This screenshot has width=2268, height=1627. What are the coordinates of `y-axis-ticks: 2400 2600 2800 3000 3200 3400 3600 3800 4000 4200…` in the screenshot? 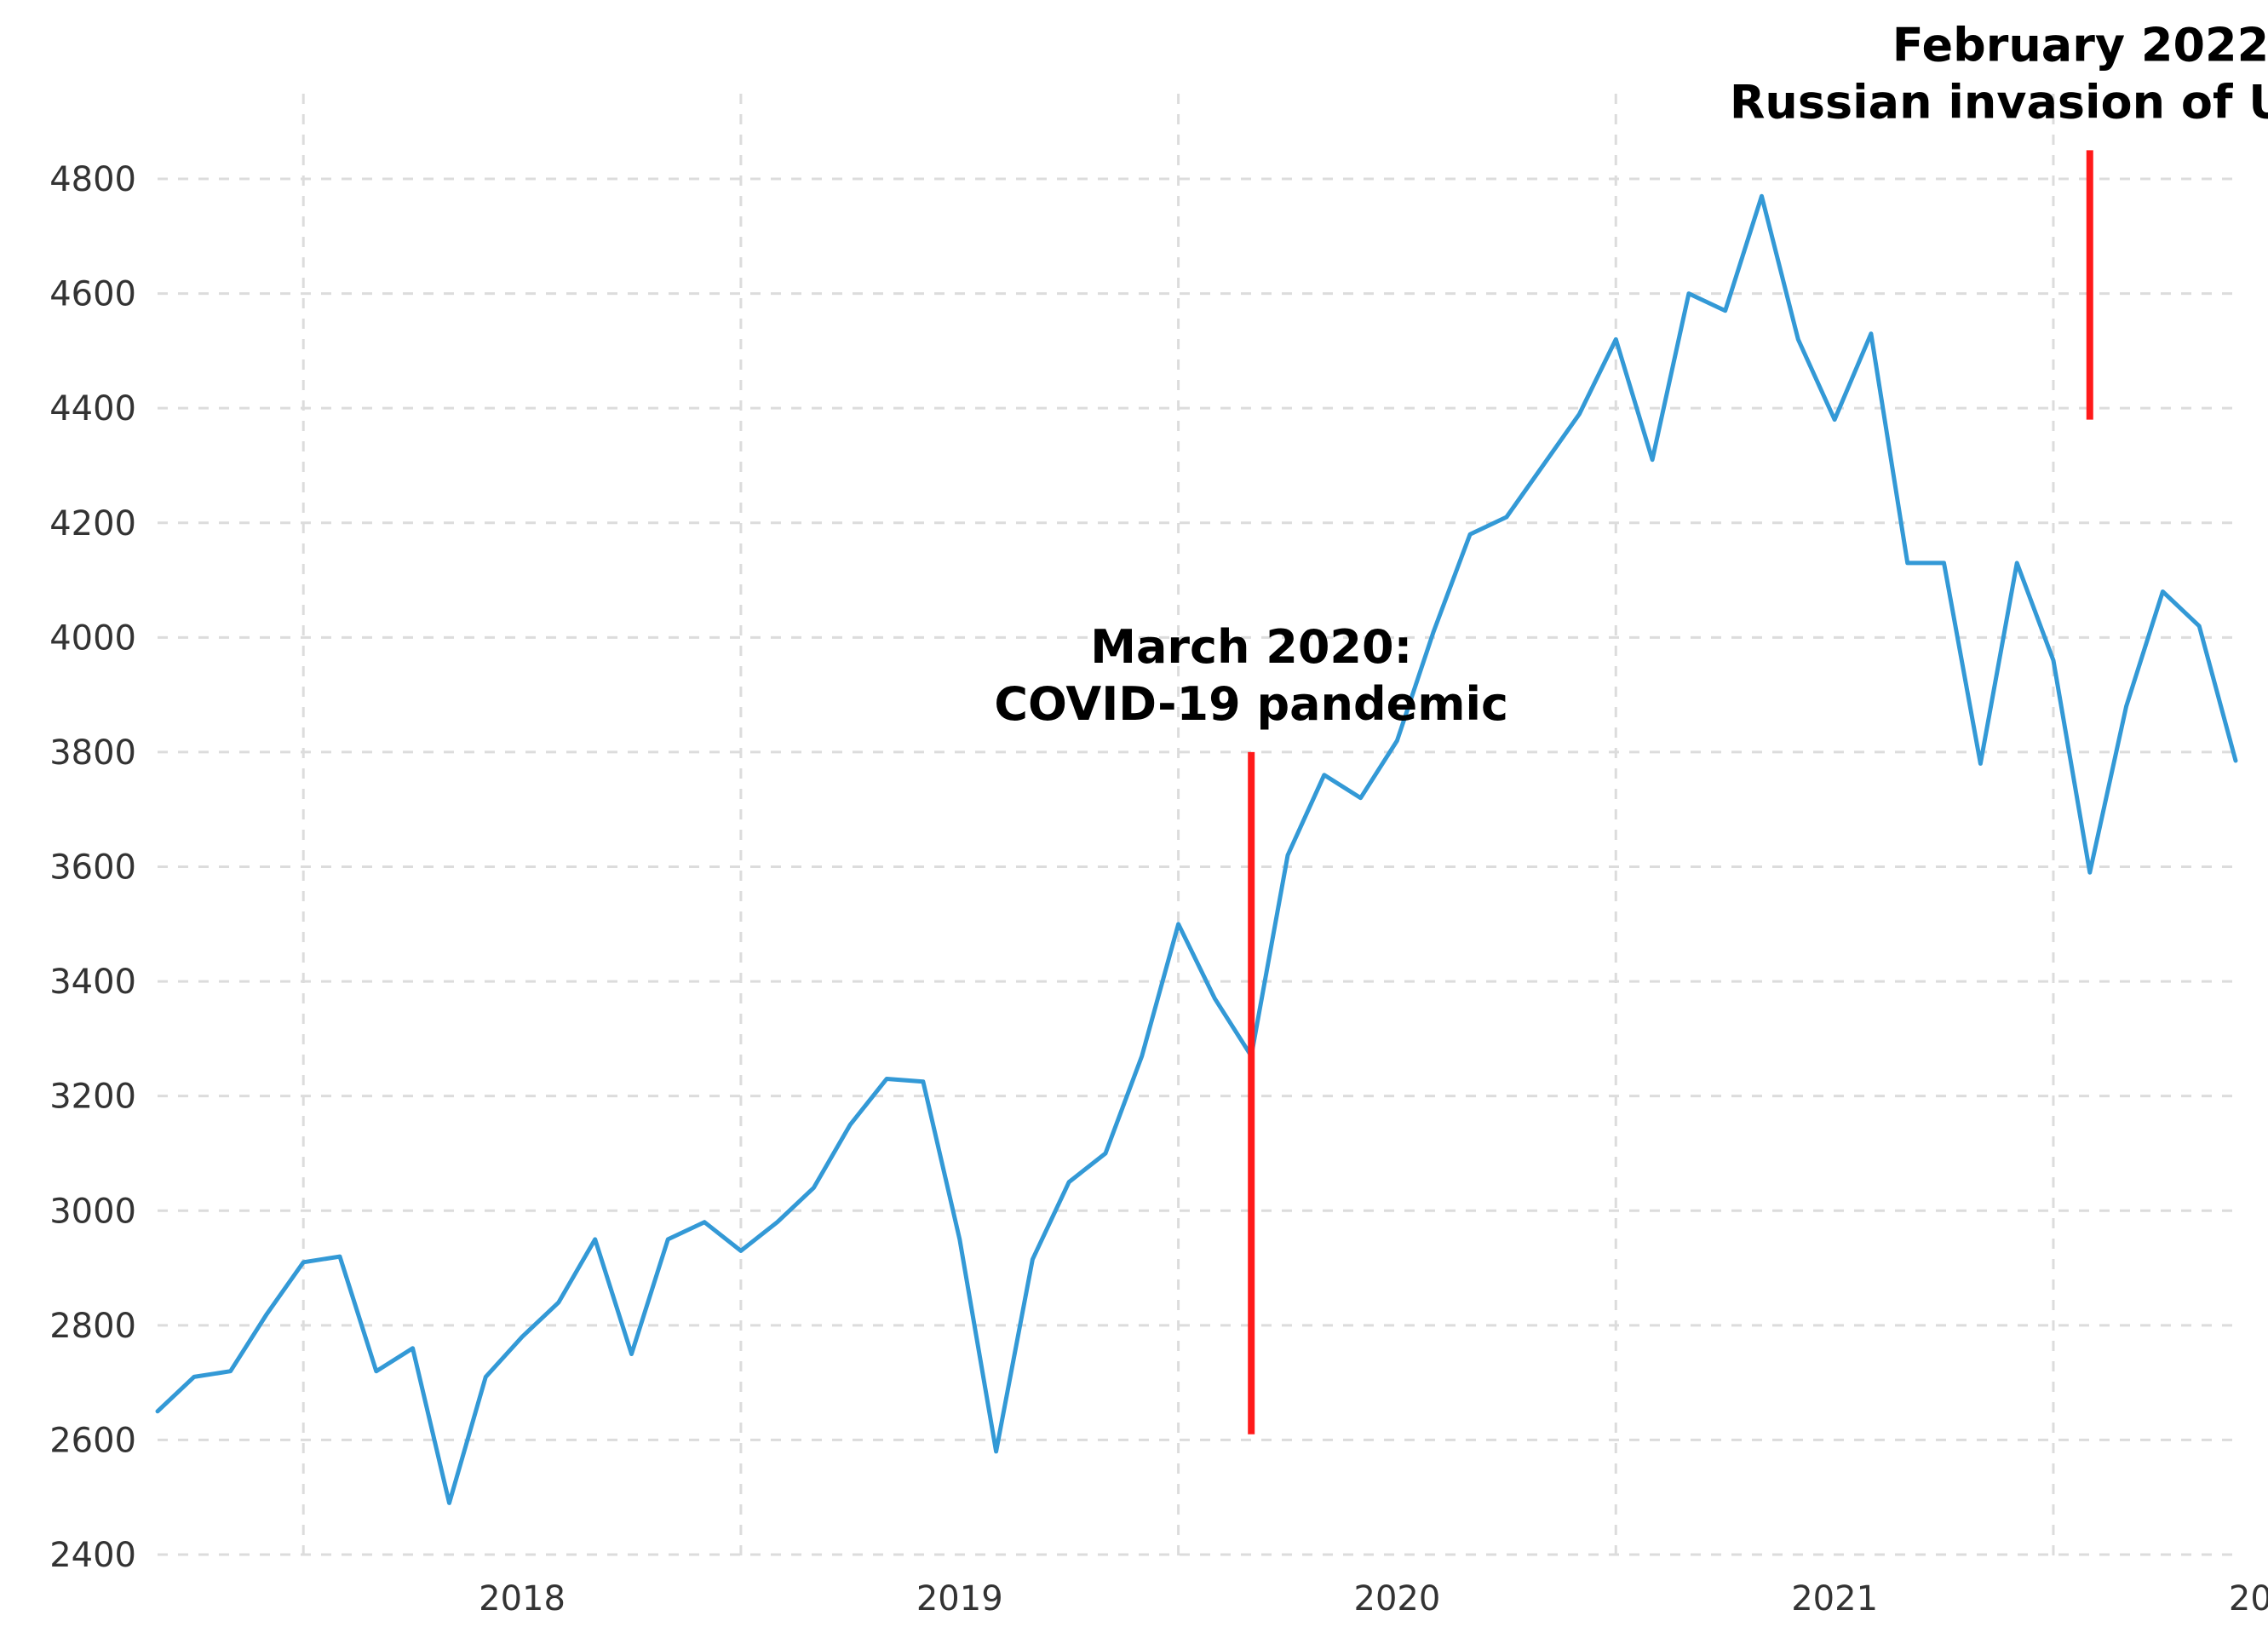 It's located at (92, 867).